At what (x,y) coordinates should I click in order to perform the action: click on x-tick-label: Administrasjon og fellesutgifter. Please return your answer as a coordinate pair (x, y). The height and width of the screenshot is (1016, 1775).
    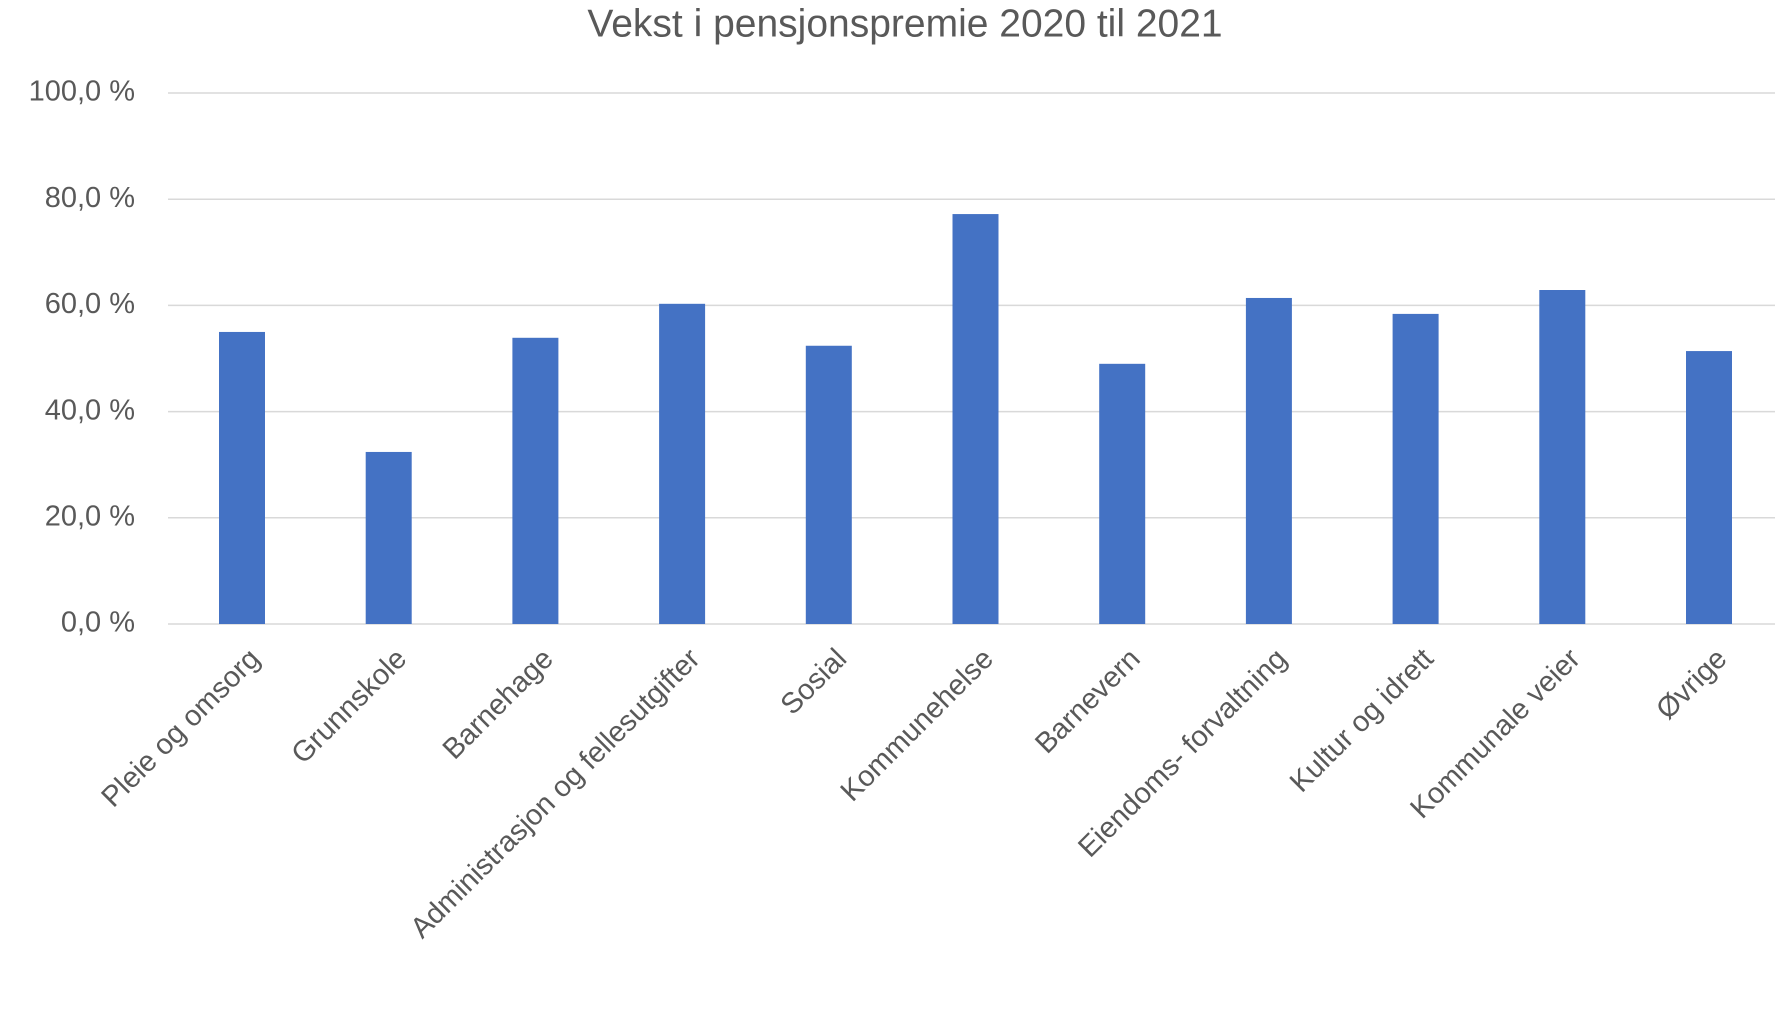
    Looking at the image, I should click on (556, 794).